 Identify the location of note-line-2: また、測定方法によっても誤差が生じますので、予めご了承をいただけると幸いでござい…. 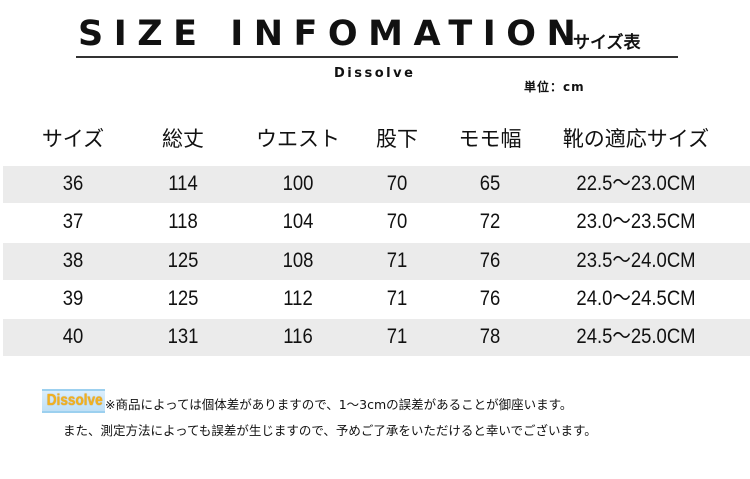
(330, 430).